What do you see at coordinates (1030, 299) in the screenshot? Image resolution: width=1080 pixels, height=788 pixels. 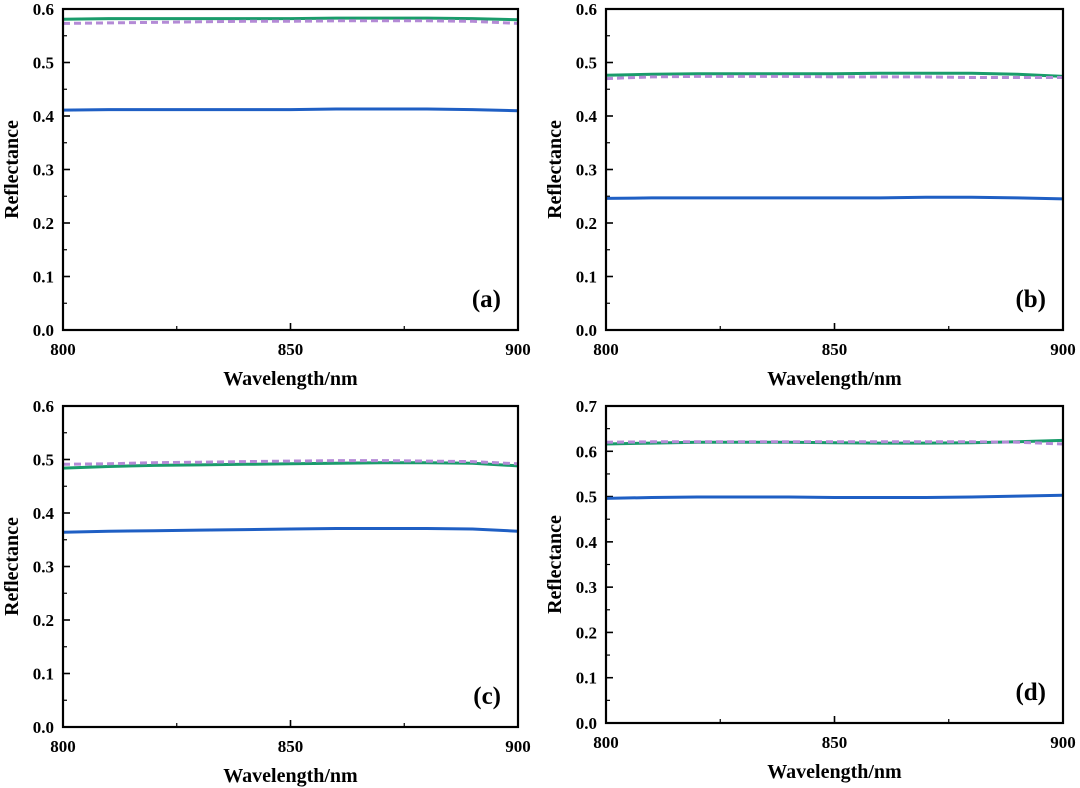 I see `panel-label: (b)` at bounding box center [1030, 299].